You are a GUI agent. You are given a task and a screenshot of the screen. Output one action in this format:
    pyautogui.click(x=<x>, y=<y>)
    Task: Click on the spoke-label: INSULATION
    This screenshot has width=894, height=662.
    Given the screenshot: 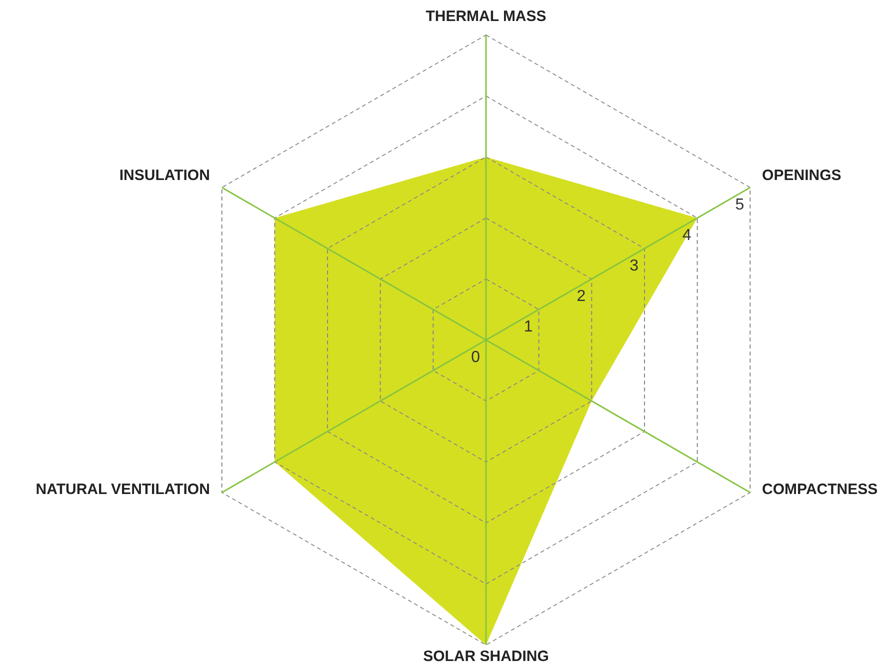 What is the action you would take?
    pyautogui.click(x=164, y=175)
    